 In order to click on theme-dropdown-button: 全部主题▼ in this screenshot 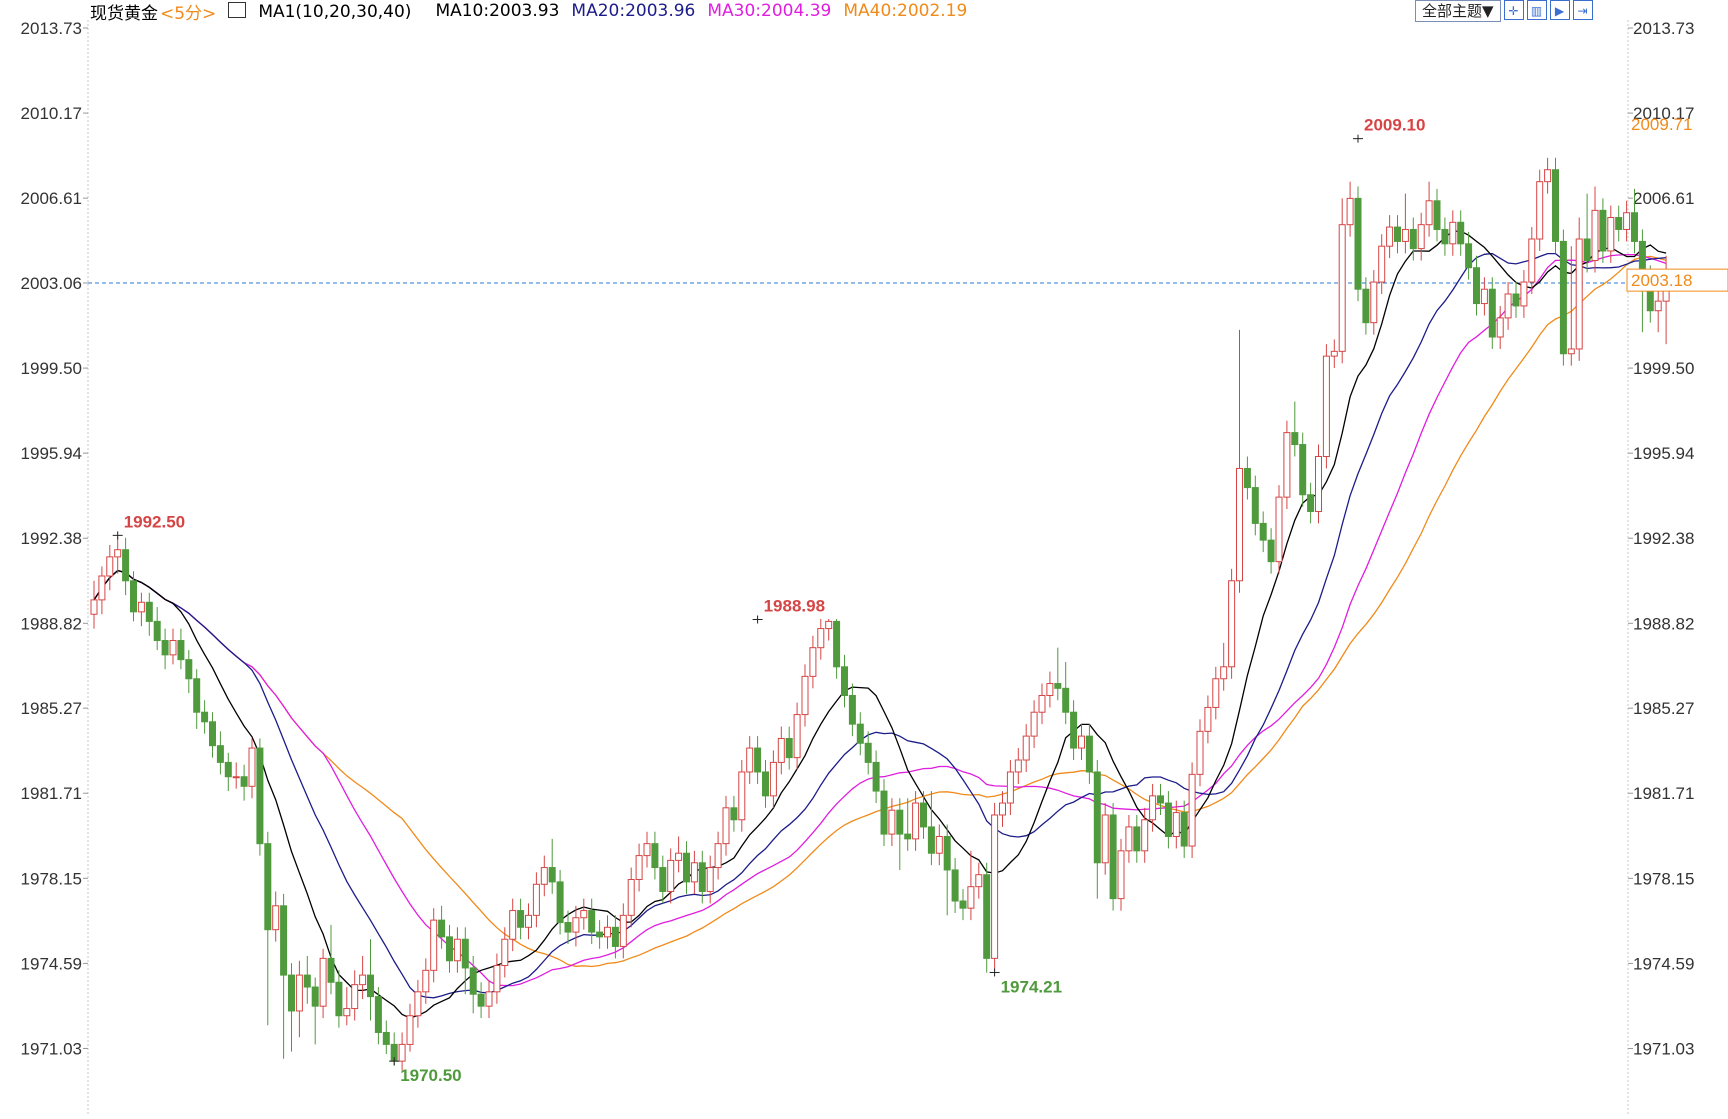, I will do `click(1458, 11)`.